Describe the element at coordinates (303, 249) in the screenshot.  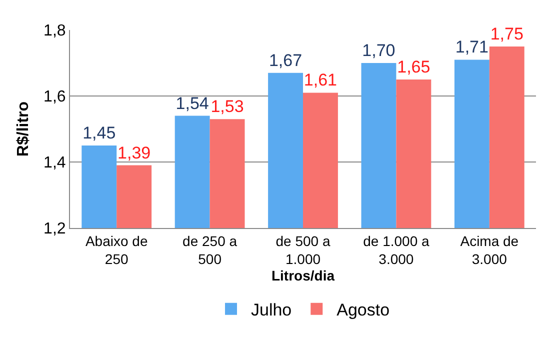
I see `x-tick-label: de 500 a 1.000` at that location.